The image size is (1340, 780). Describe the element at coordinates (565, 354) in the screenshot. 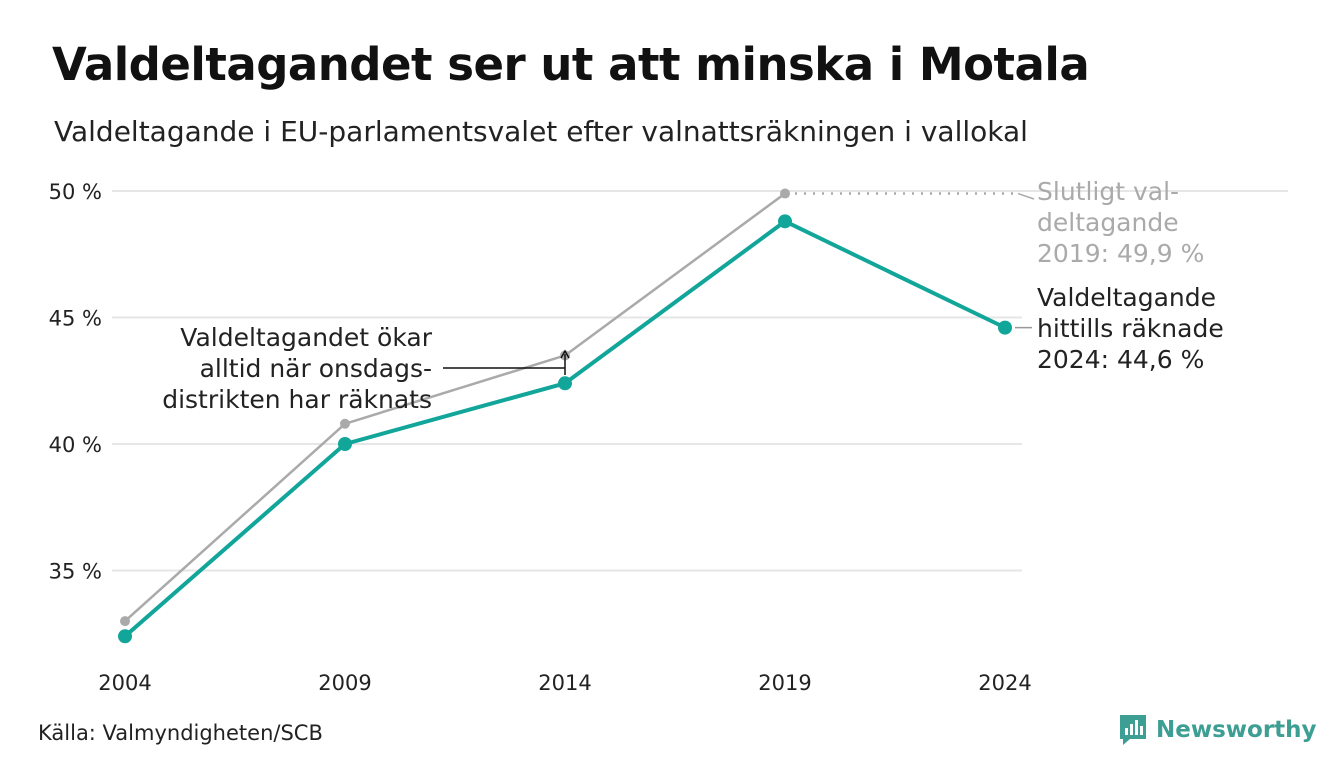

I see `wednesday-arrow-head` at that location.